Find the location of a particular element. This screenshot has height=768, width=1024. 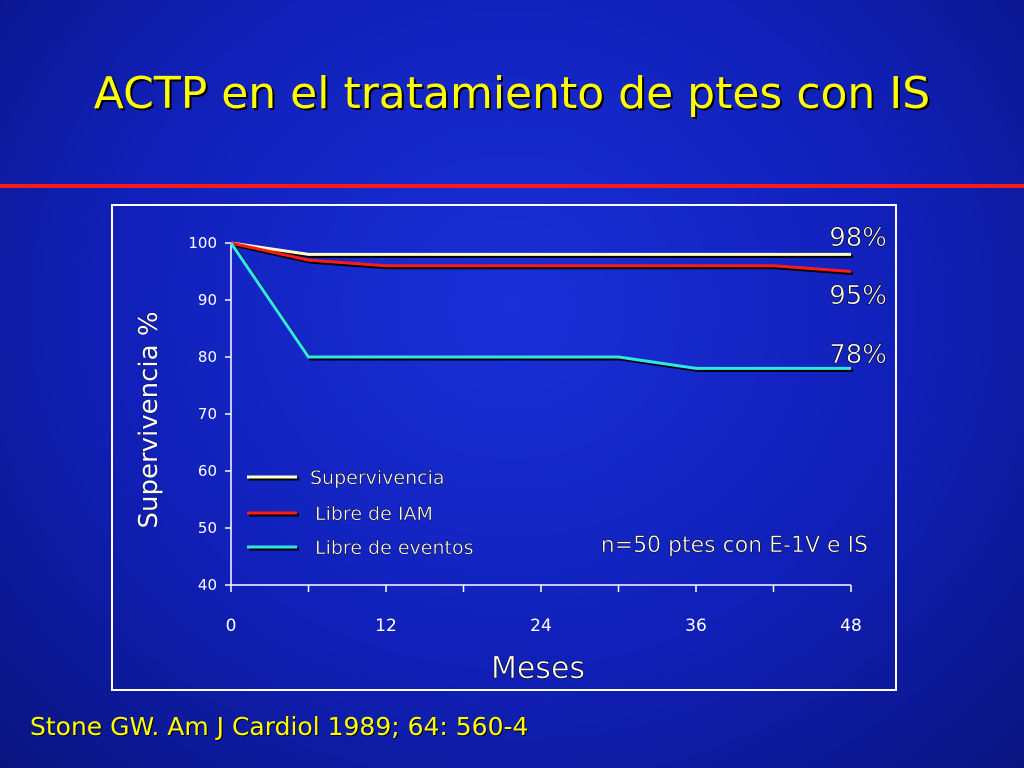

y-tick-label: 50 is located at coordinates (207, 528).